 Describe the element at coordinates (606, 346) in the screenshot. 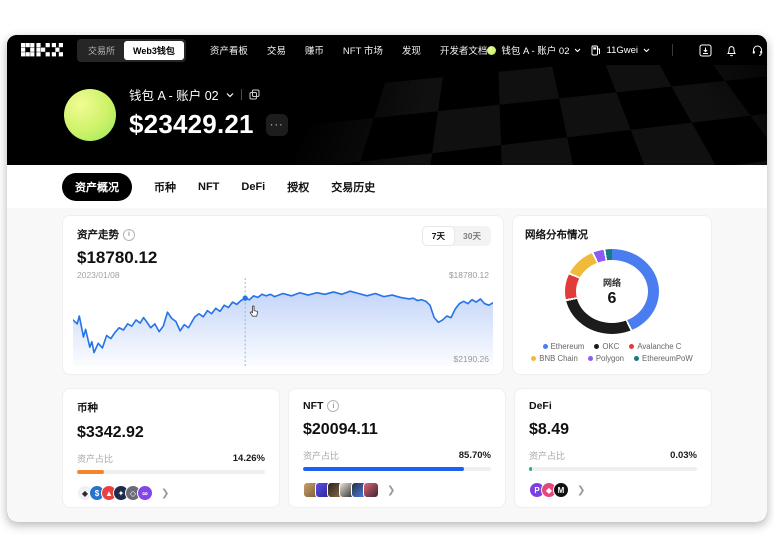

I see `legend-okc: OKC` at that location.